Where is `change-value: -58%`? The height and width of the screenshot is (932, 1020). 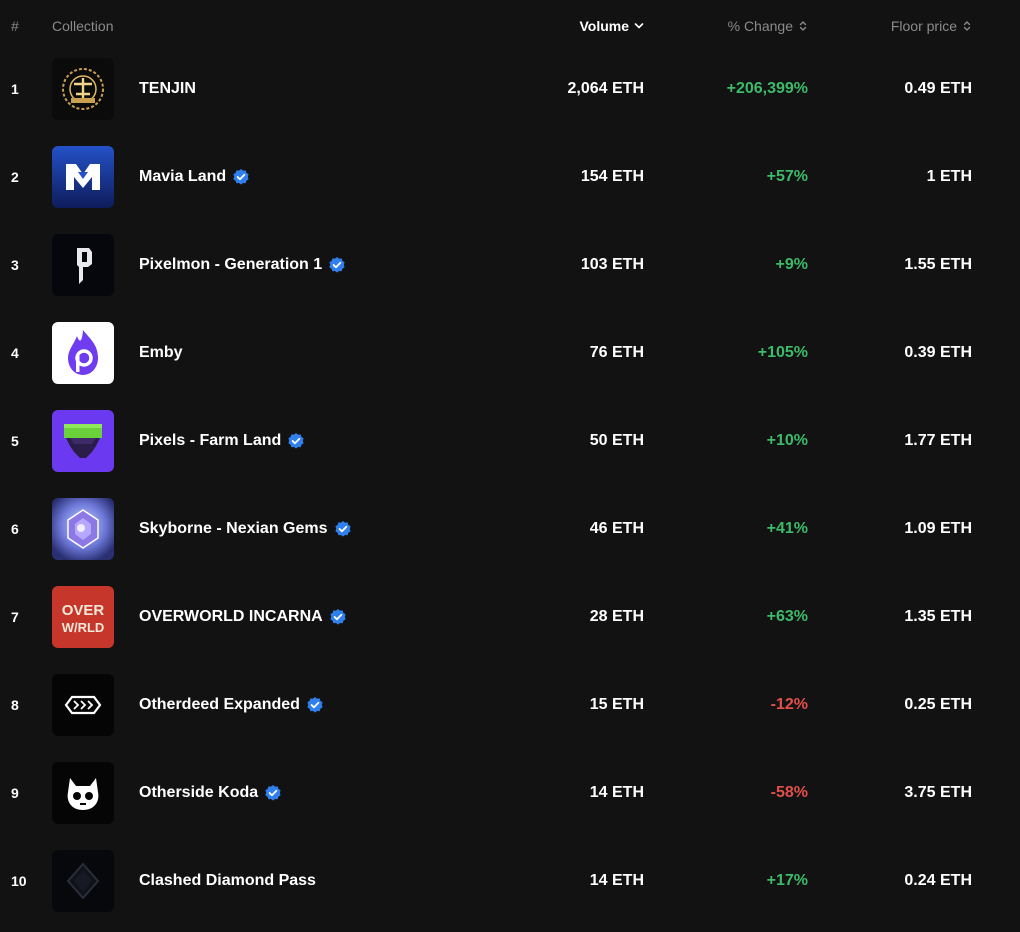 change-value: -58% is located at coordinates (789, 792).